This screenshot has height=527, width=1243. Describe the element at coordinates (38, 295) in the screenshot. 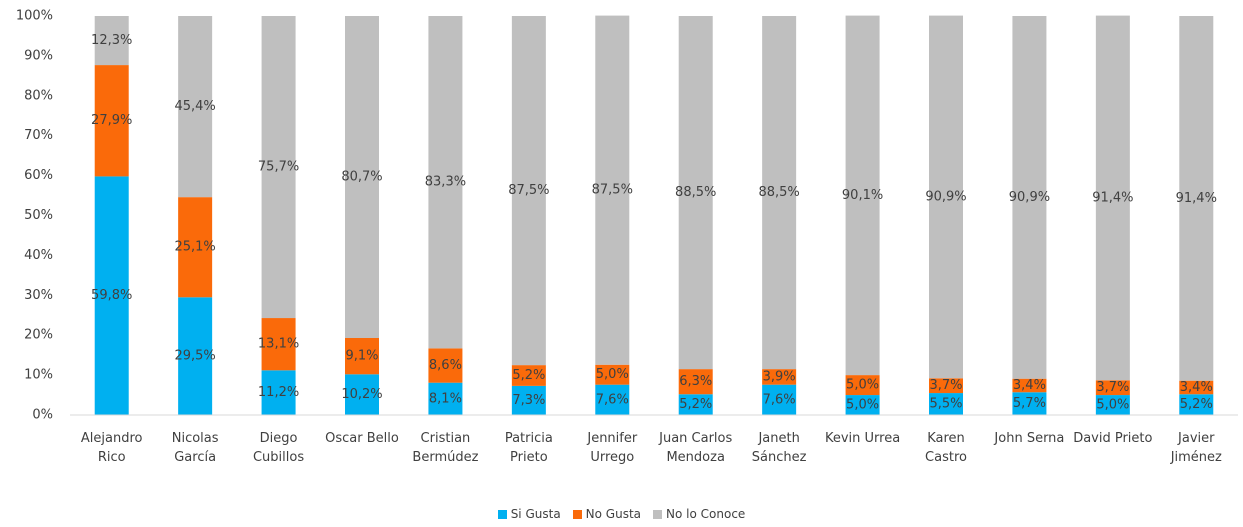

I see `y-tick-label: 30%` at that location.